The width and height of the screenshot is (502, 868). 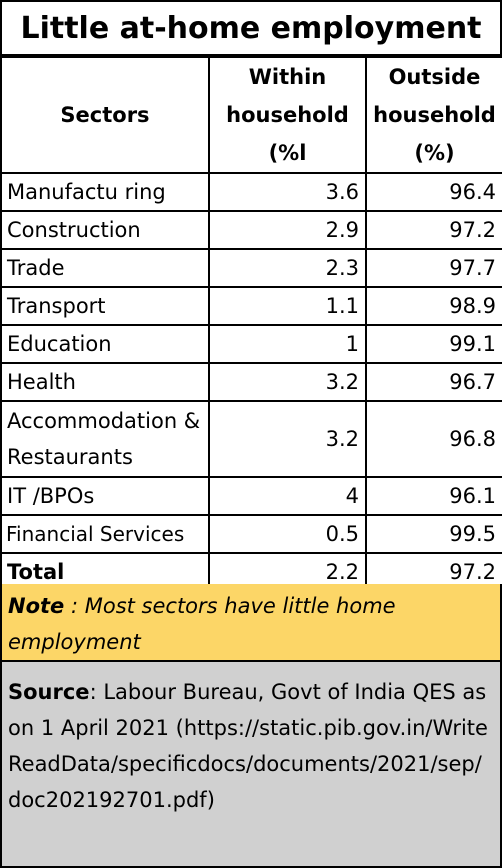 I want to click on outside-value: 99.5, so click(x=433, y=534).